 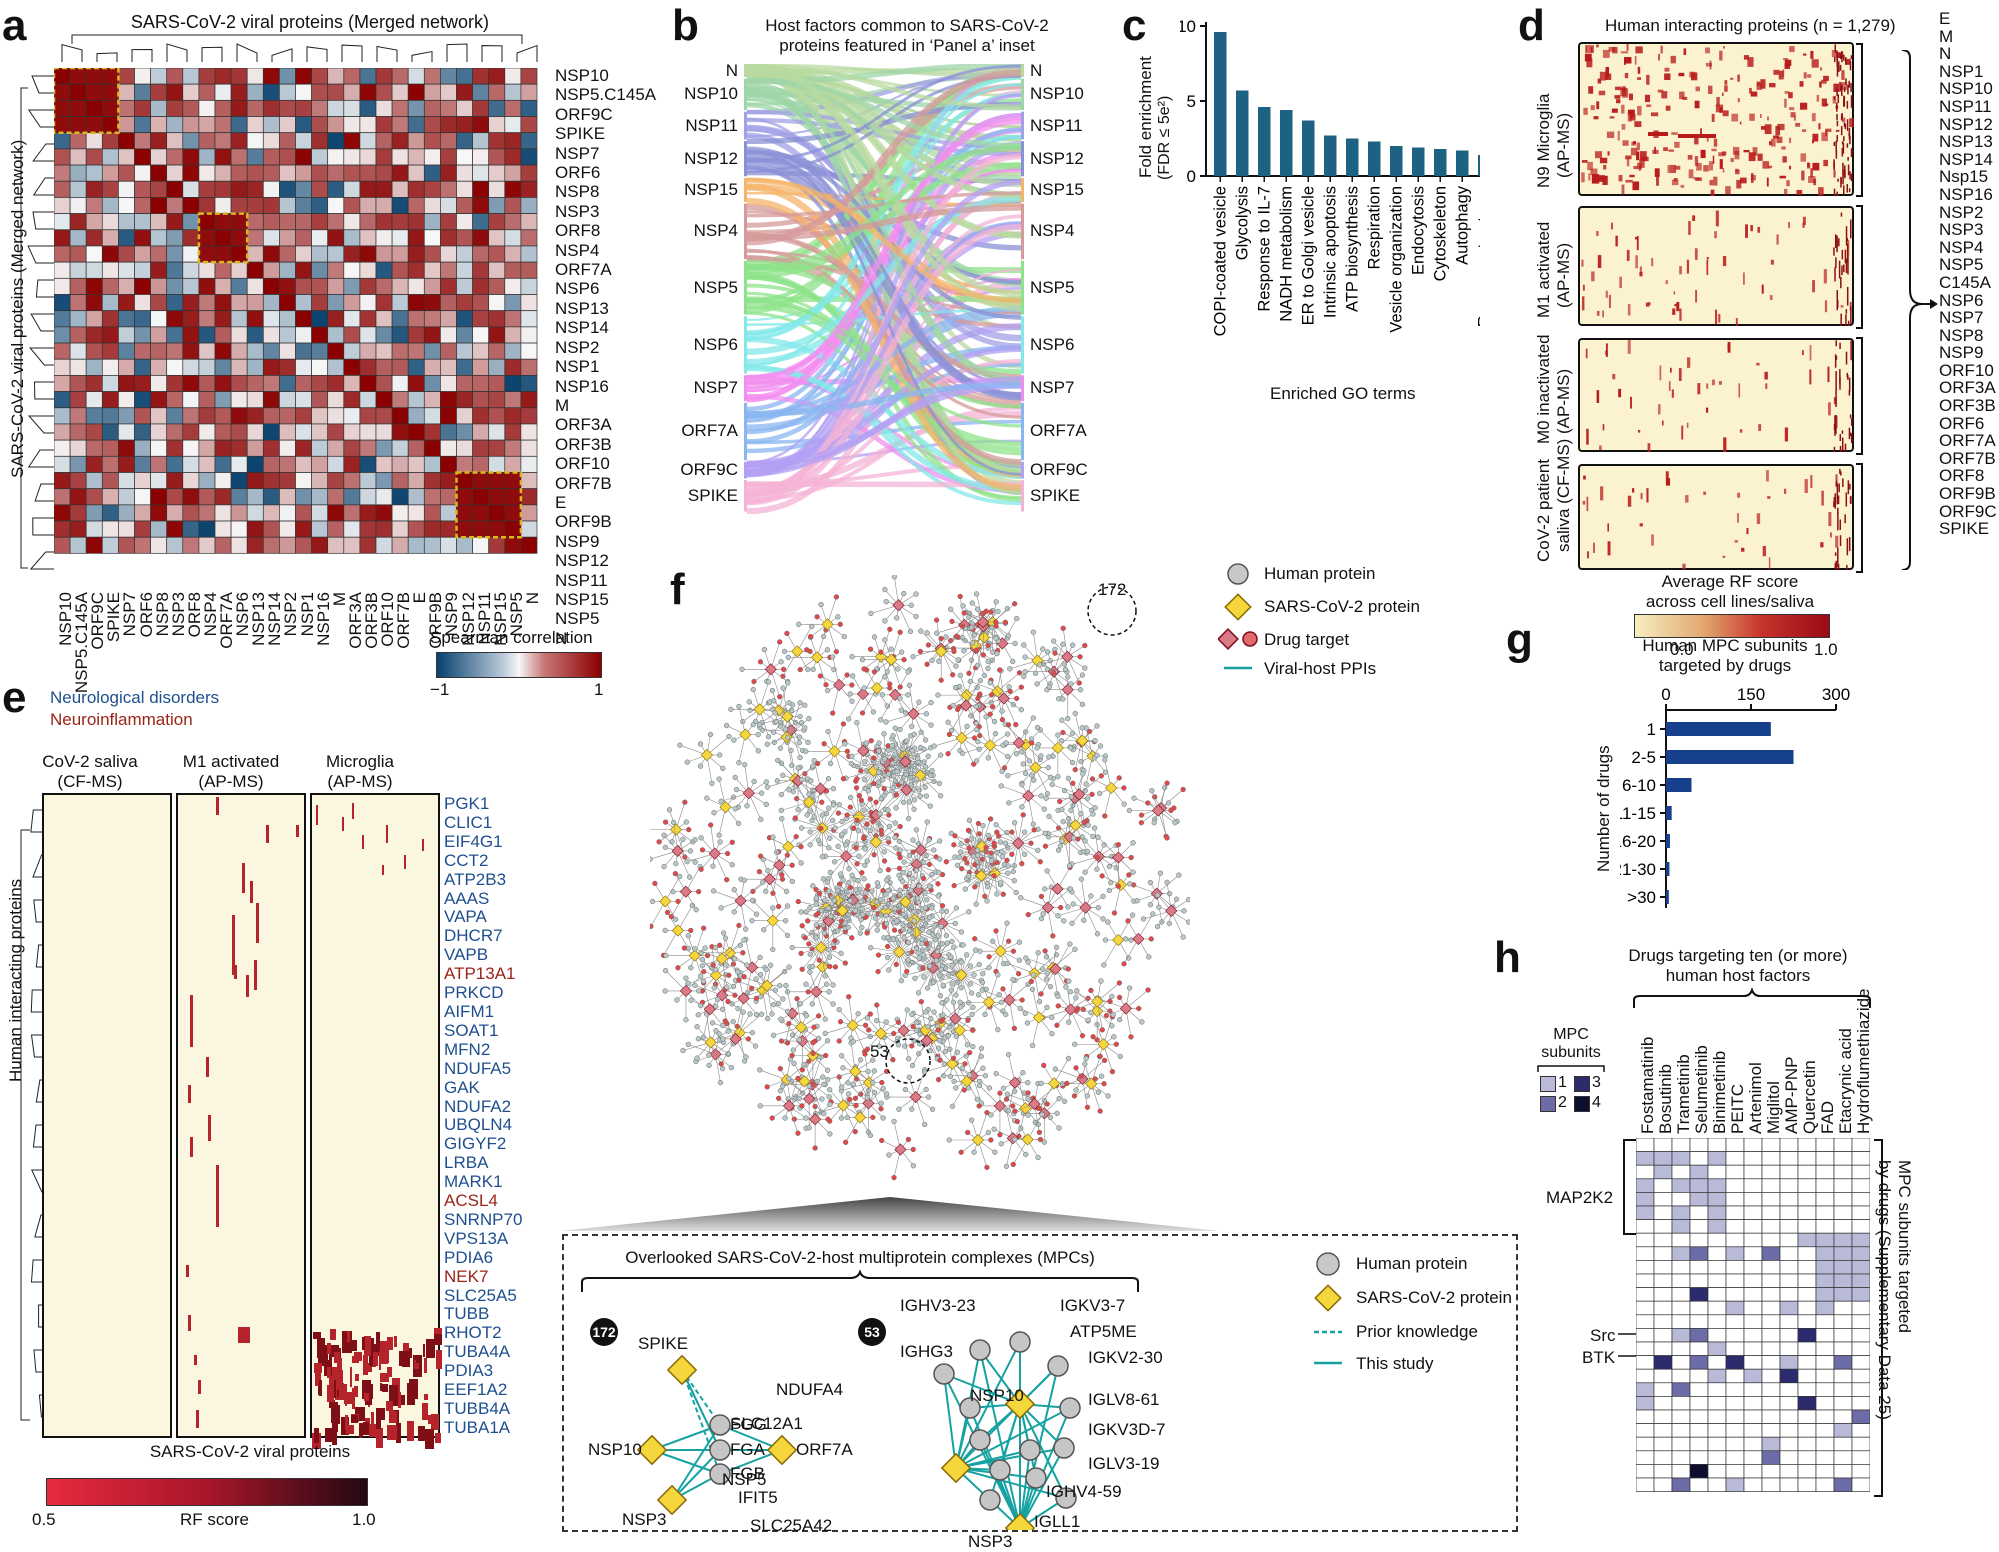 What do you see at coordinates (483, 974) in the screenshot?
I see `gene-label: ATP13A1` at bounding box center [483, 974].